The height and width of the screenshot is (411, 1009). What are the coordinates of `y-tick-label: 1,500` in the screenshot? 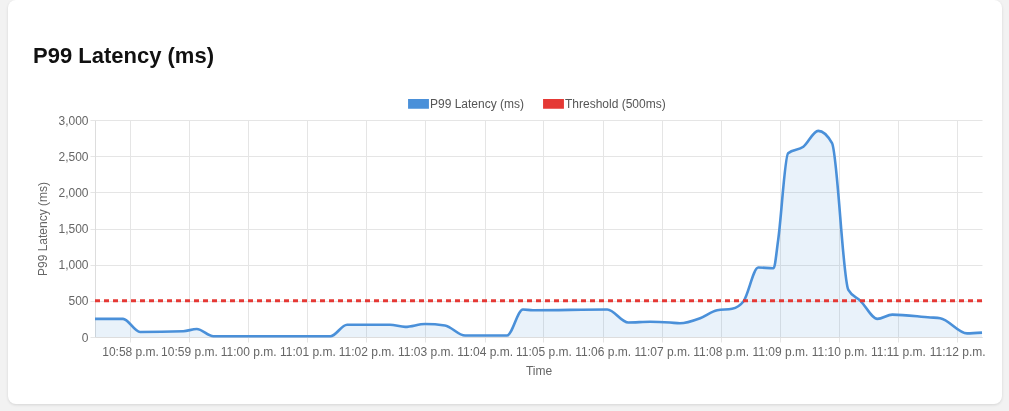 It's located at (73, 229).